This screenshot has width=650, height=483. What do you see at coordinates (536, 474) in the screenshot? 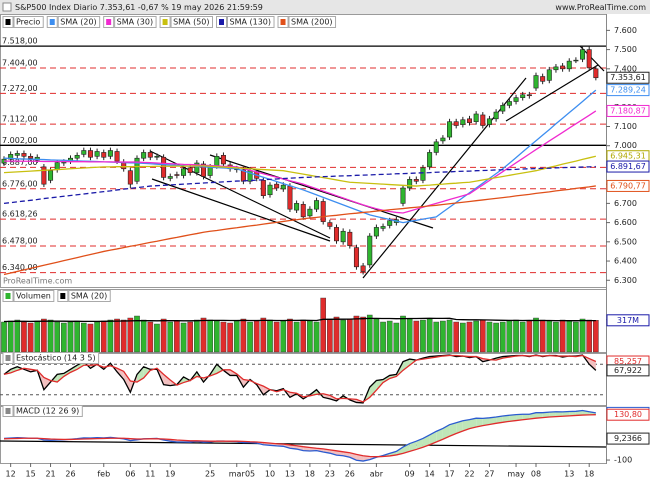
I see `x-tick-label: 08` at bounding box center [536, 474].